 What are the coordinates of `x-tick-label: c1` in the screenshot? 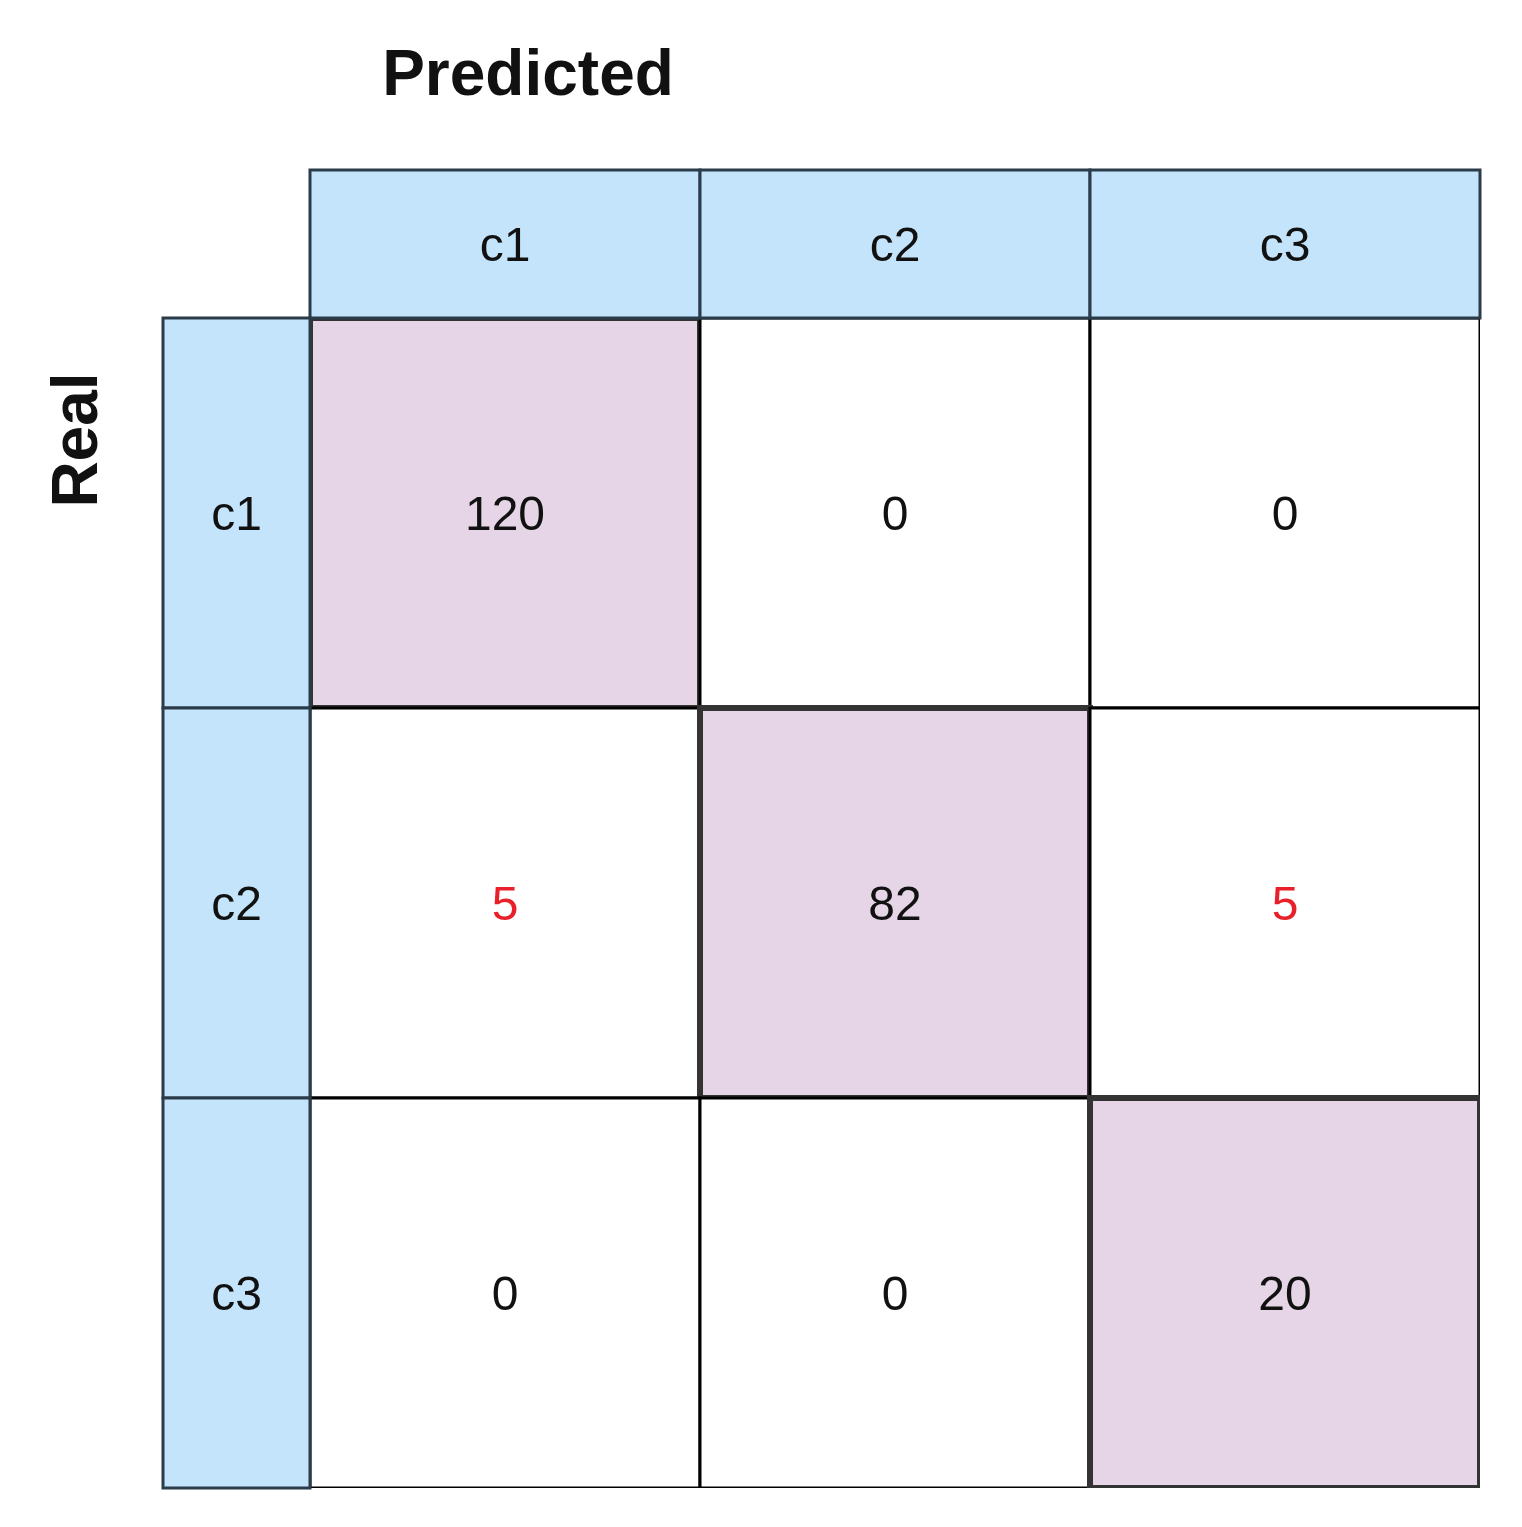 It's located at (505, 244).